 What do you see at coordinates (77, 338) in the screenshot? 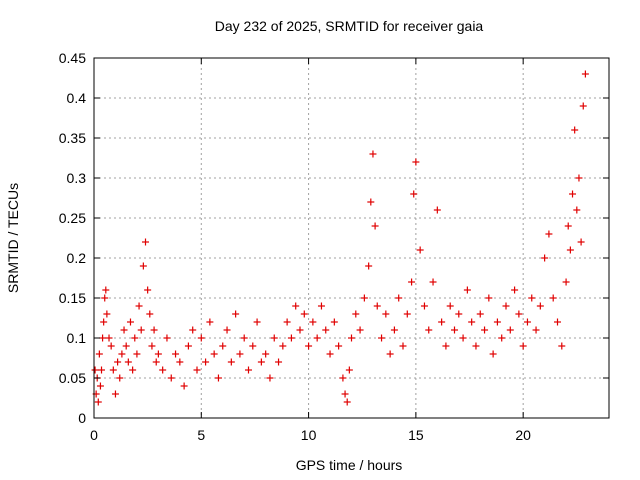
I see `y-tick-label: 0.1` at bounding box center [77, 338].